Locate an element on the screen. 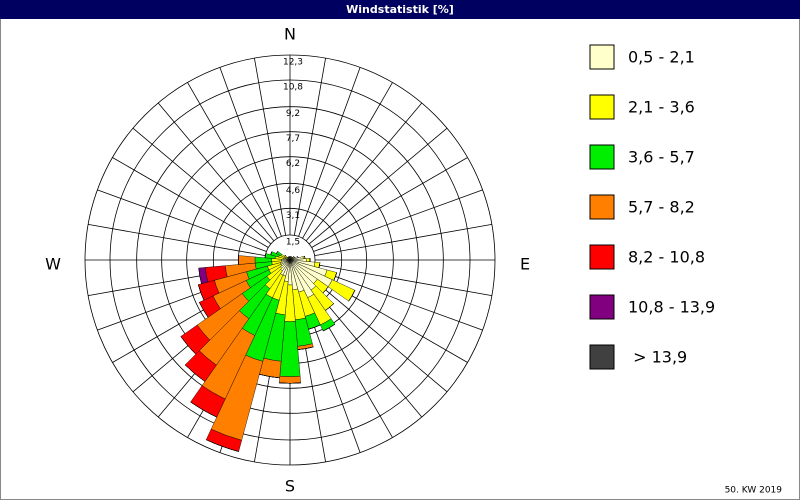  legend-label: 0,5 - 2,1 is located at coordinates (661, 57).